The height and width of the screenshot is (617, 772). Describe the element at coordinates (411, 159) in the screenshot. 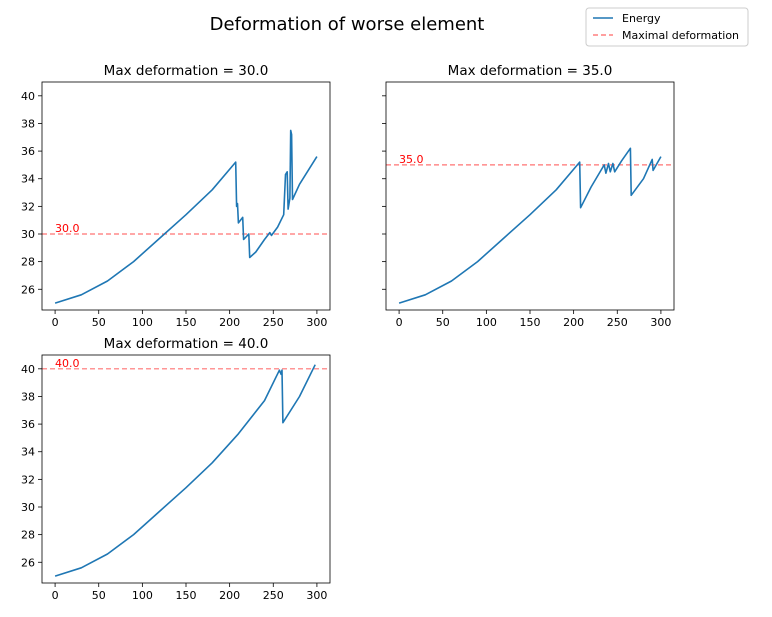

I see `threshold-annotation: 35.0` at that location.